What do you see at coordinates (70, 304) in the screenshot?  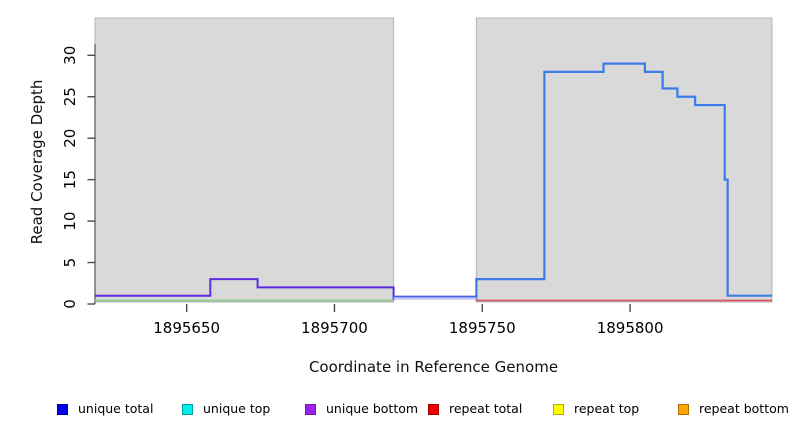 I see `y-tick-label: 0` at bounding box center [70, 304].